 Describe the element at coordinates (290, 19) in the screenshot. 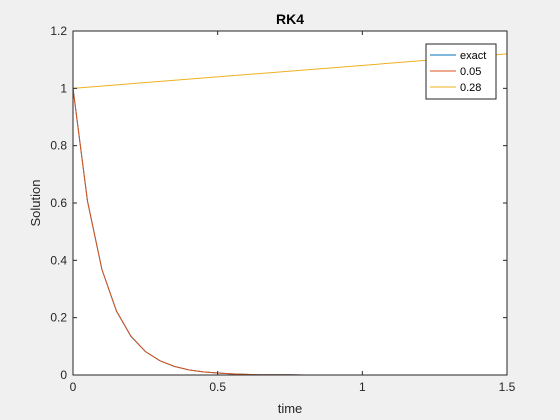

I see `chart-title: RK4` at that location.